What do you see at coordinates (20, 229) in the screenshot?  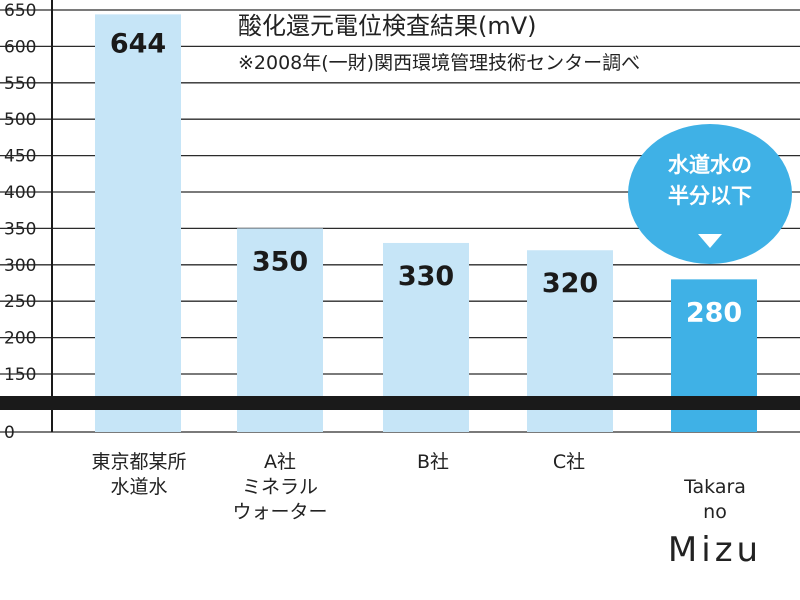 I see `y-tick-label: 350` at bounding box center [20, 229].